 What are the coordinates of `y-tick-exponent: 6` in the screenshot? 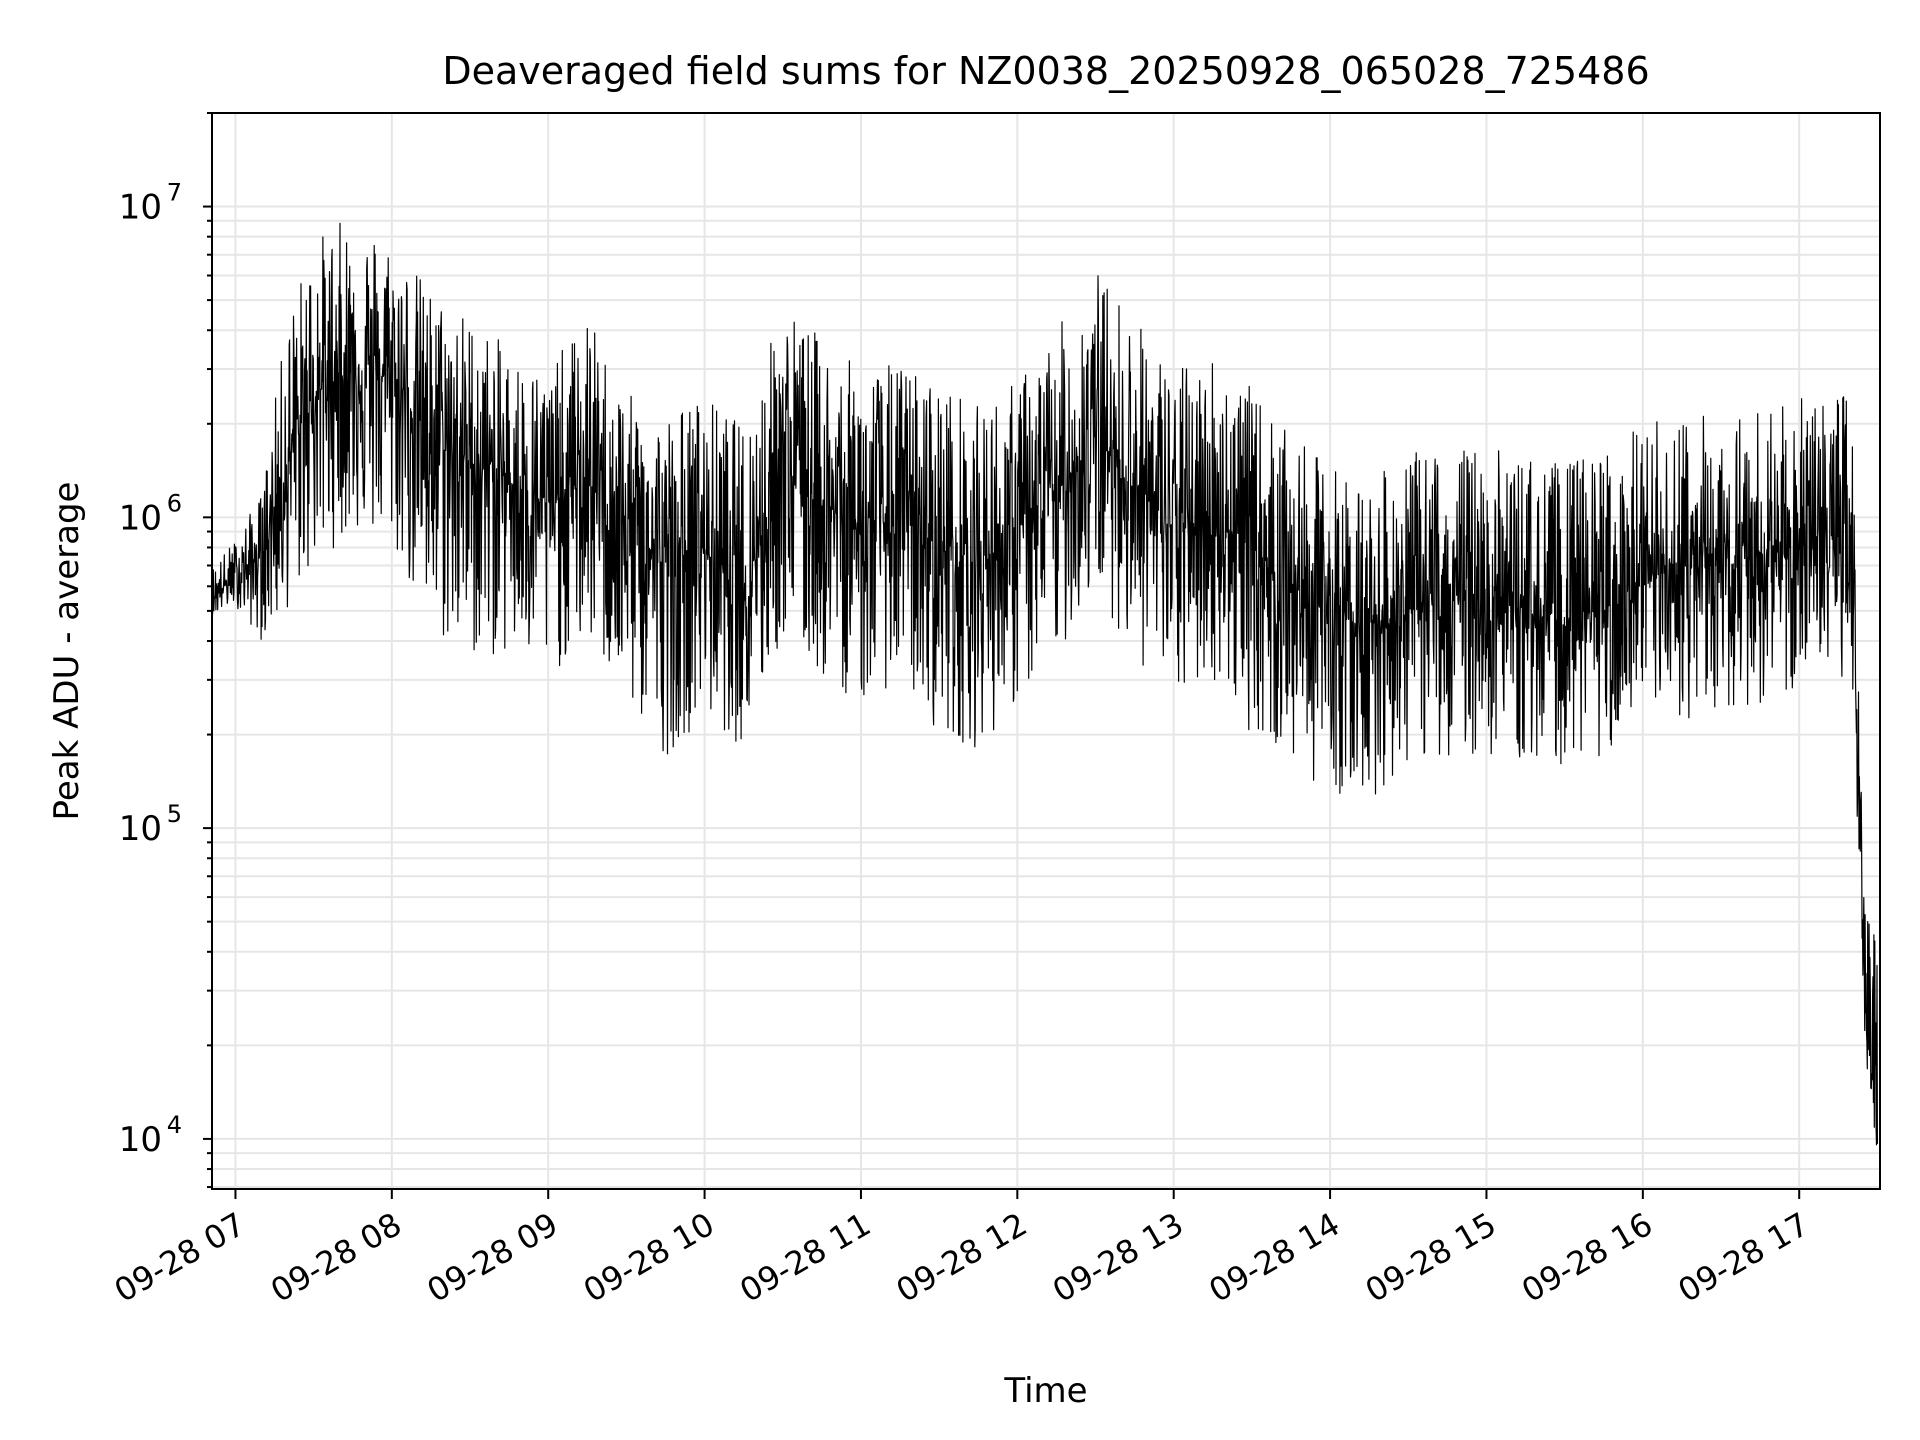 It's located at (174, 503).